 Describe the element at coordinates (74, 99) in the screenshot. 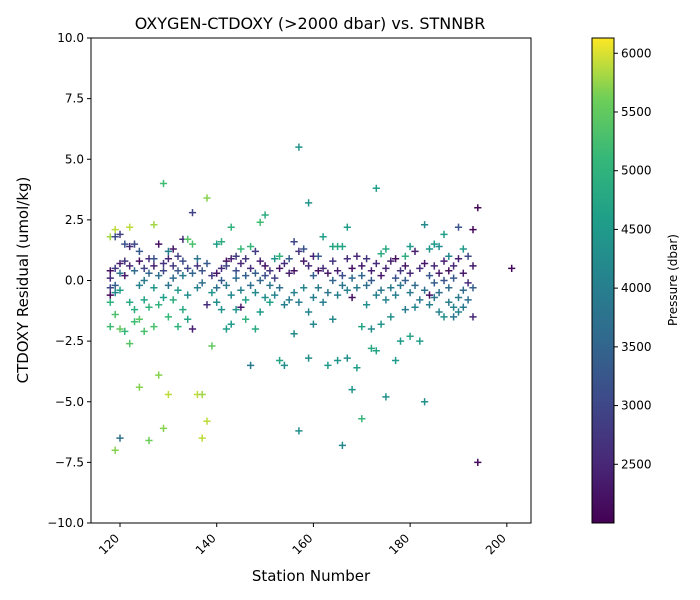

I see `y-tick-label: 7.5` at that location.